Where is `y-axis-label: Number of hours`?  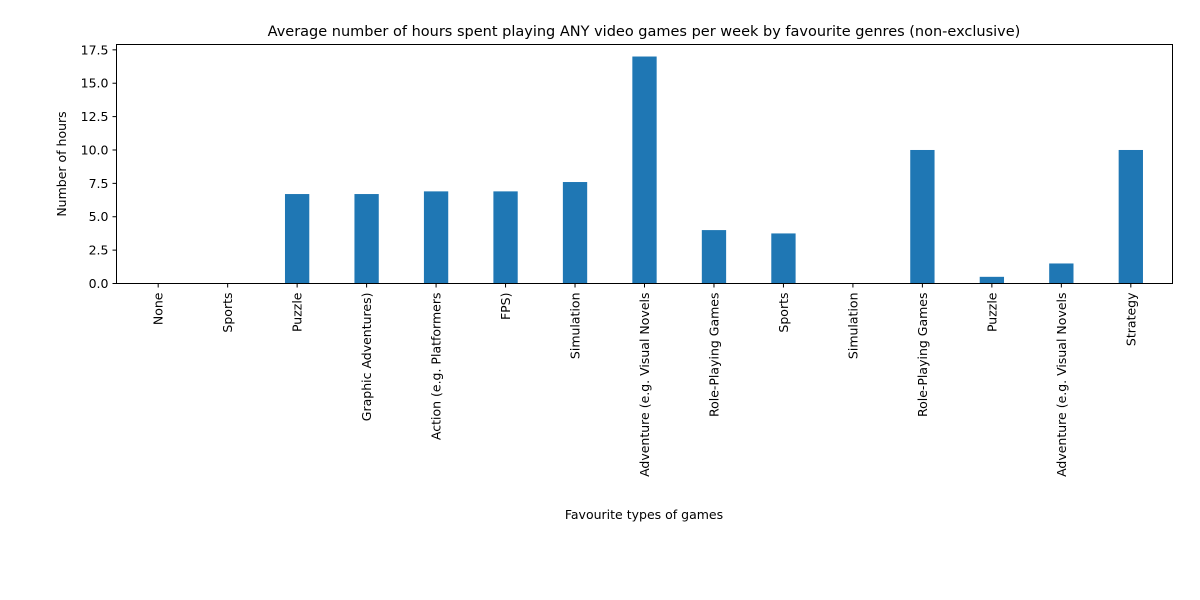 y-axis-label: Number of hours is located at coordinates (61, 163).